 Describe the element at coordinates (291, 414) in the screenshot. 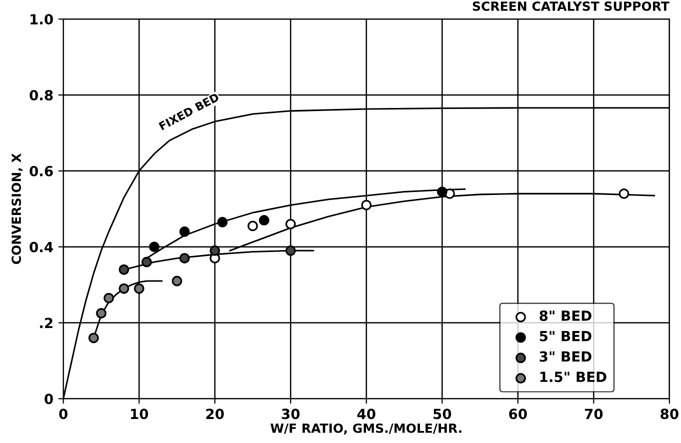

I see `x-tick-label: 30` at that location.